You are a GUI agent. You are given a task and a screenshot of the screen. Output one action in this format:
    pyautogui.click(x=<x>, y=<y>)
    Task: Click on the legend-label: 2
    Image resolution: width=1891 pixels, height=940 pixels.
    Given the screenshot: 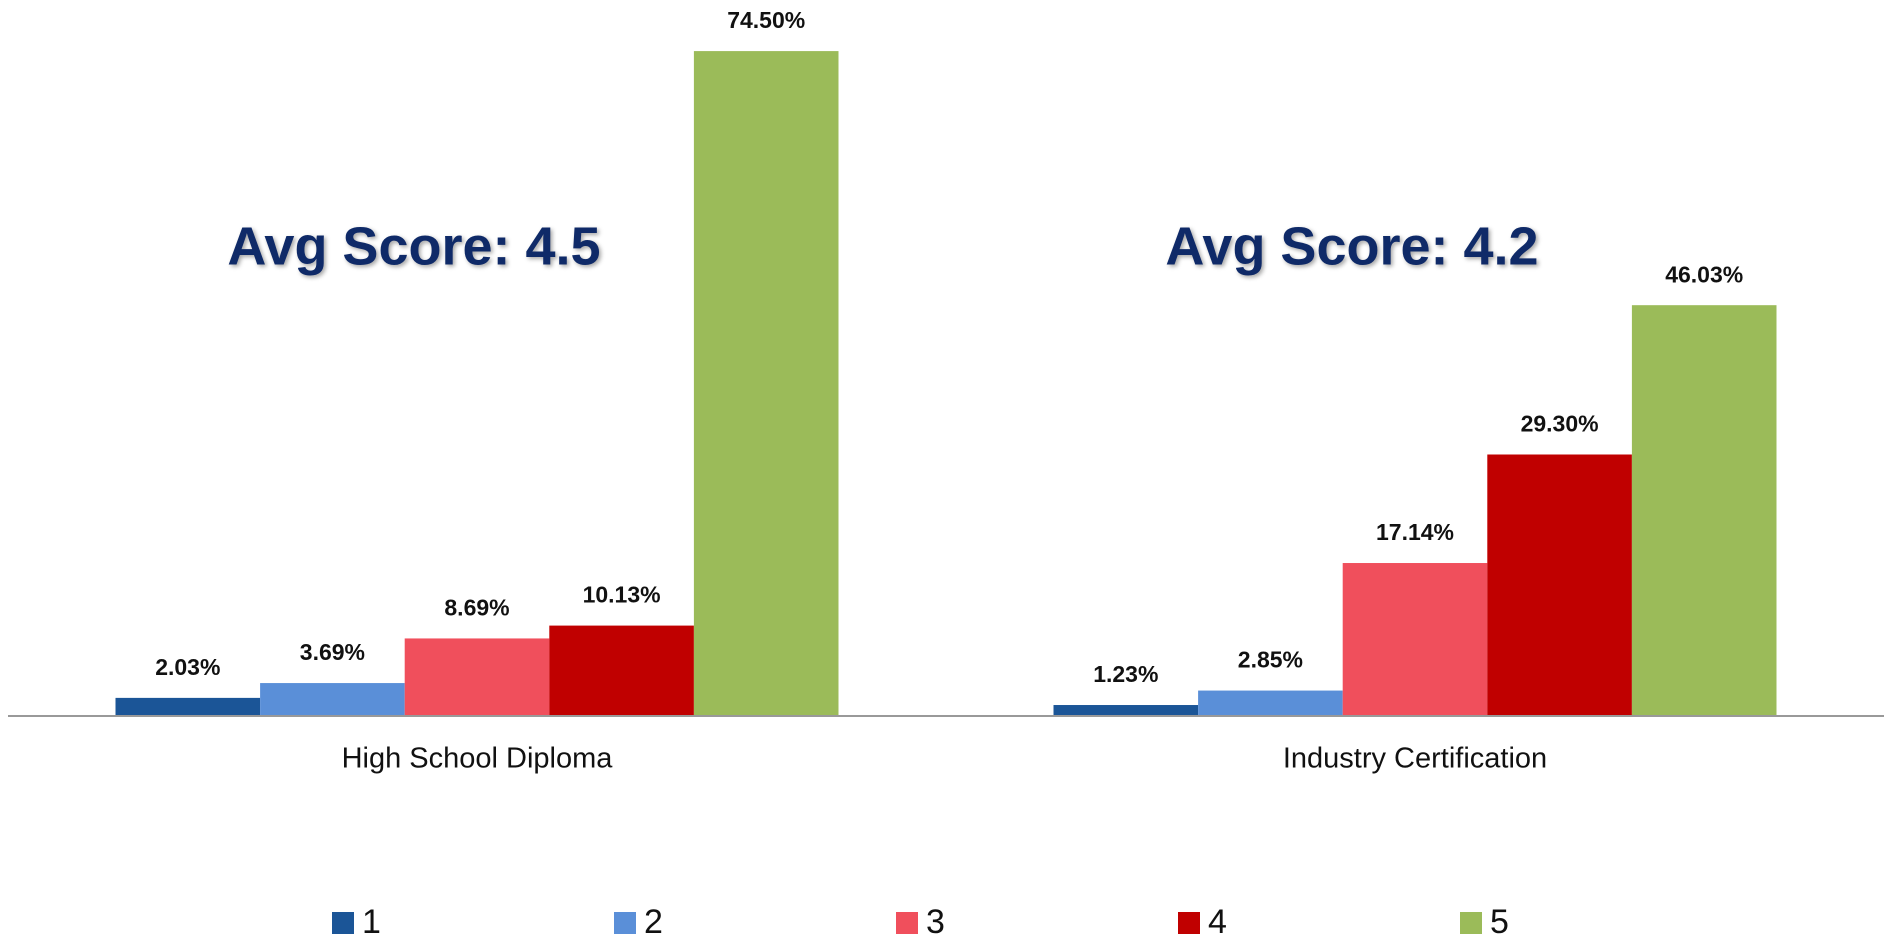 What is the action you would take?
    pyautogui.click(x=653, y=921)
    